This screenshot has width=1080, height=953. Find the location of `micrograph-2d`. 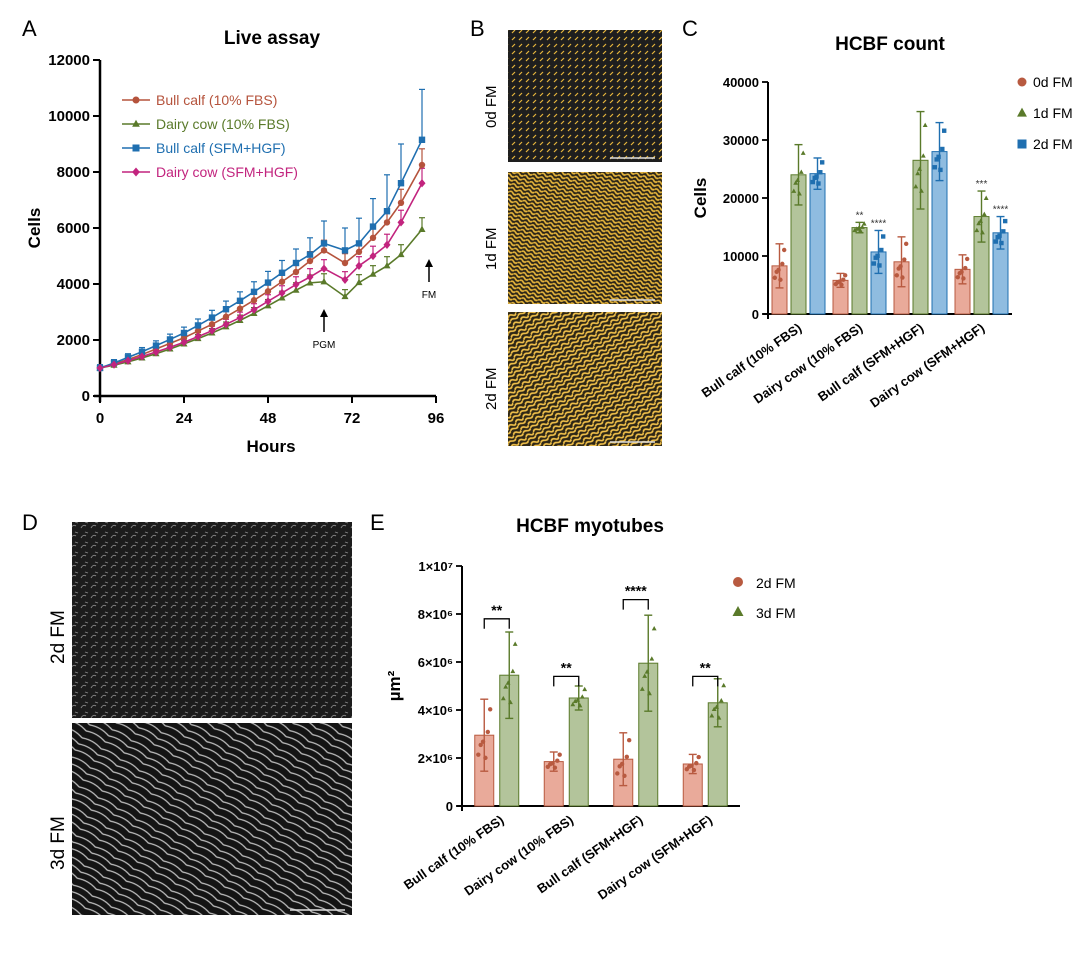

micrograph-2d is located at coordinates (585, 379).